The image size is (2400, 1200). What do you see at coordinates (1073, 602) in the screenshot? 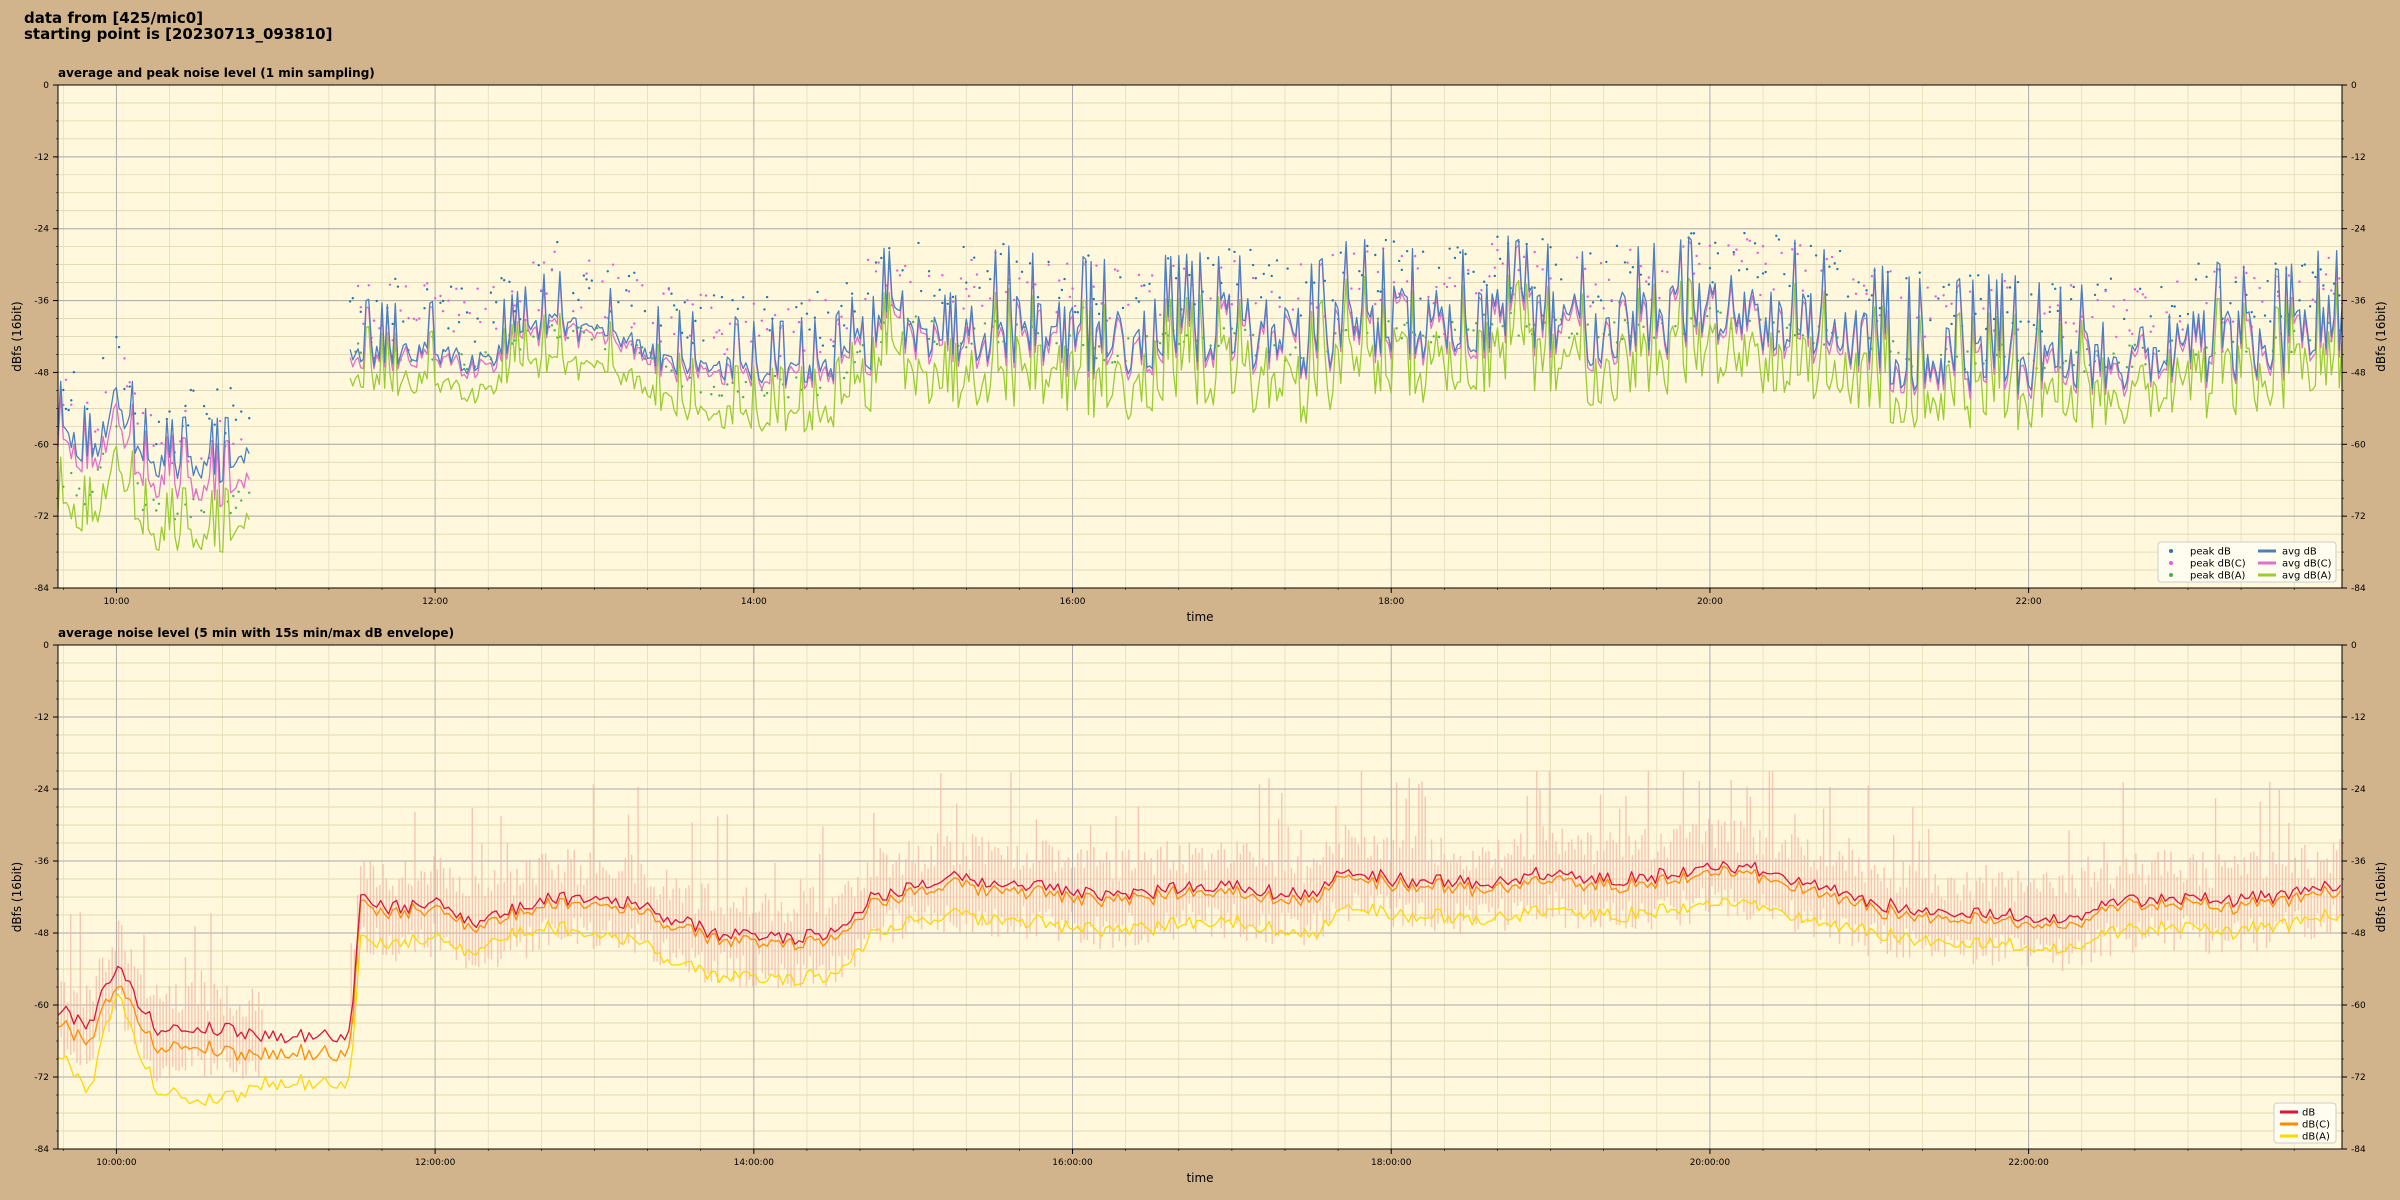
I see `x-tick-label: 16:00` at bounding box center [1073, 602].